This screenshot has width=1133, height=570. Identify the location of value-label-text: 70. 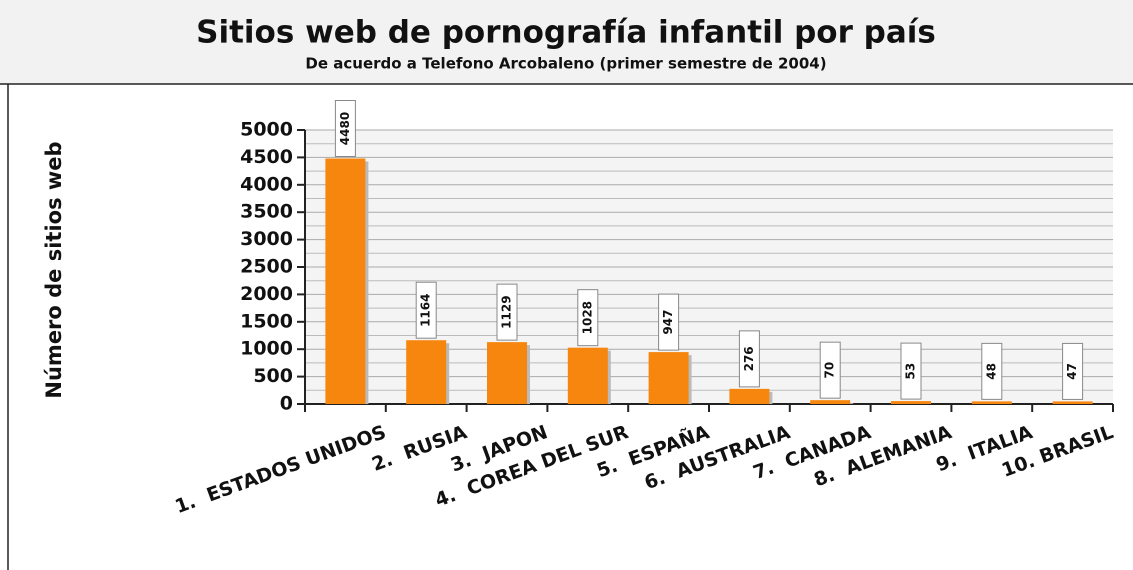
(830, 370).